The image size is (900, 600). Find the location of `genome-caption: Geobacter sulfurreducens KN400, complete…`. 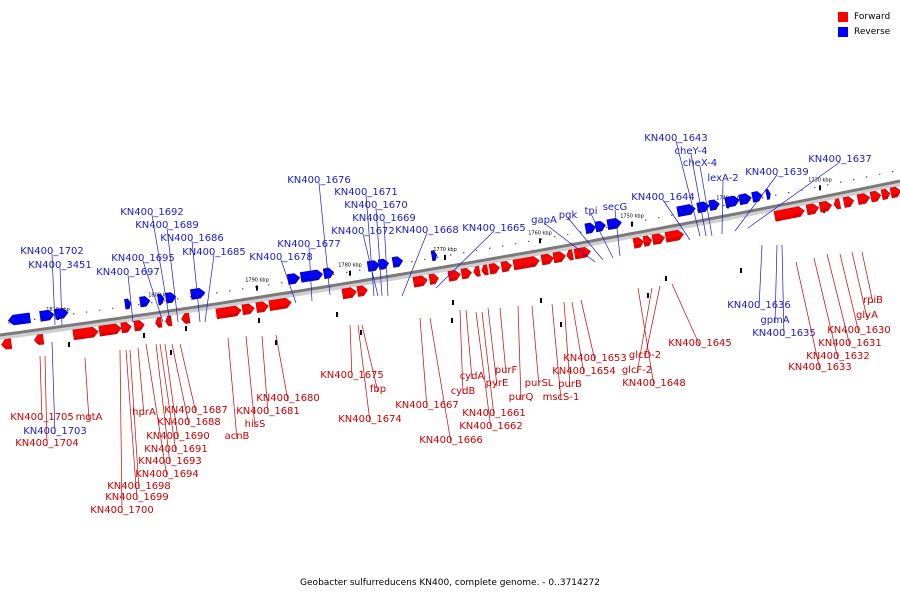

genome-caption: Geobacter sulfurreducens KN400, complete… is located at coordinates (450, 583).